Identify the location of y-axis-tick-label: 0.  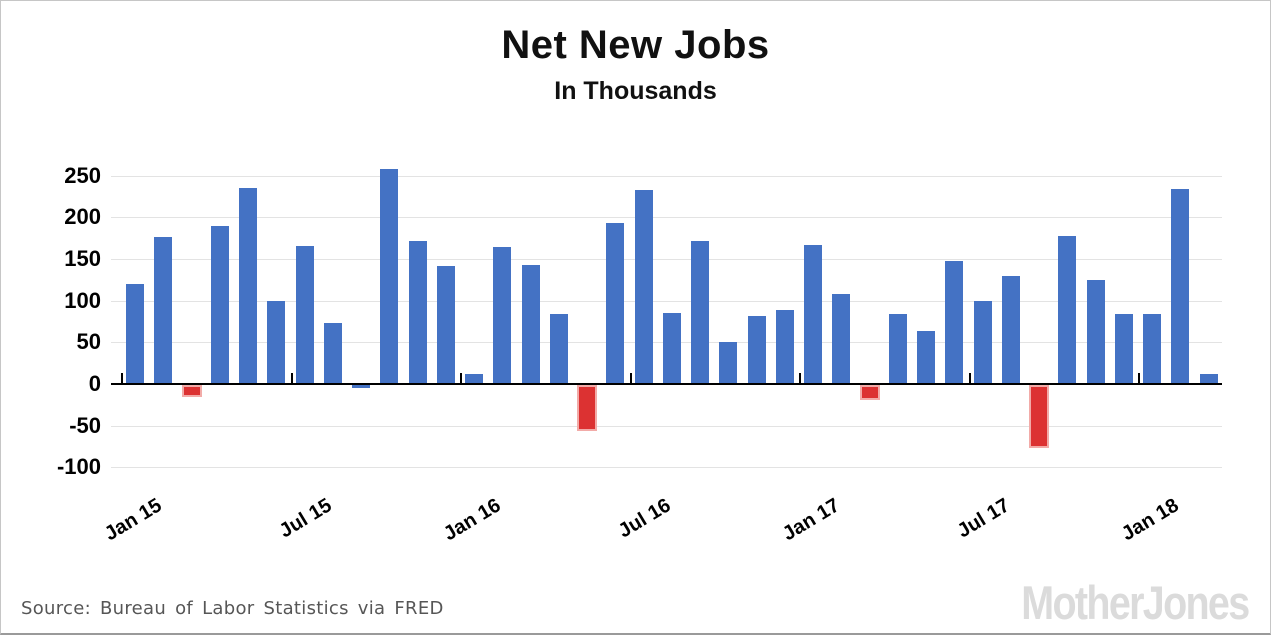
(94, 383).